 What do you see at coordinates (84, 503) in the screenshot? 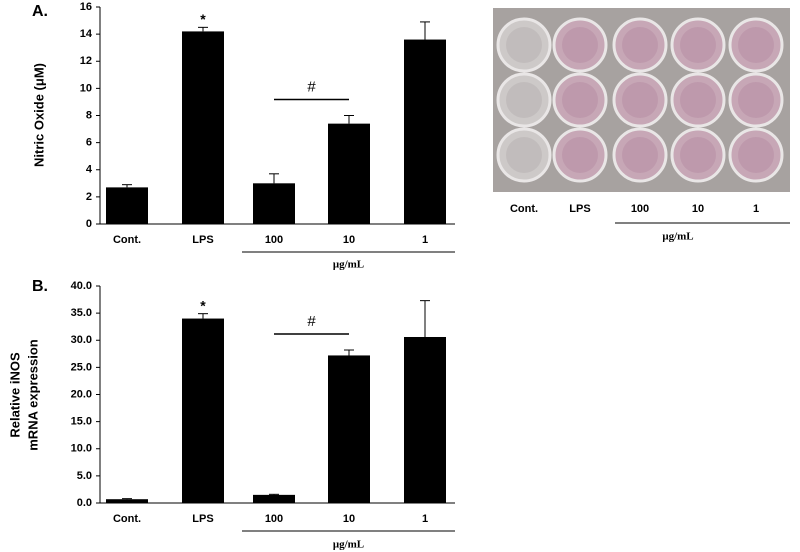
I see `y-tick-label: 0.0` at bounding box center [84, 503].